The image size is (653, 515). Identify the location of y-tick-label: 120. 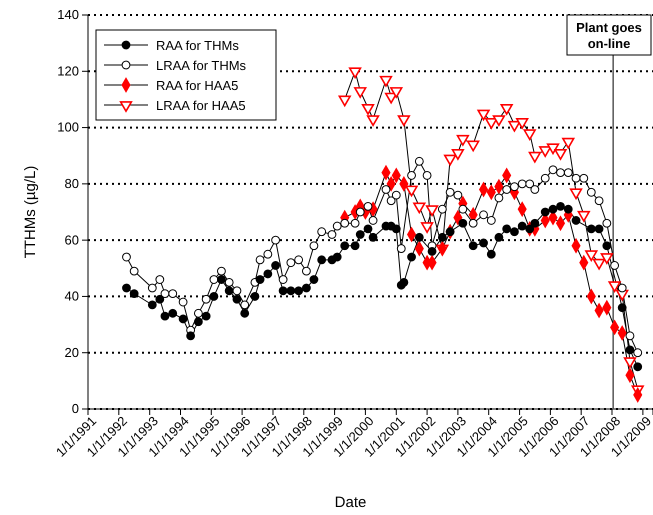
(68, 70).